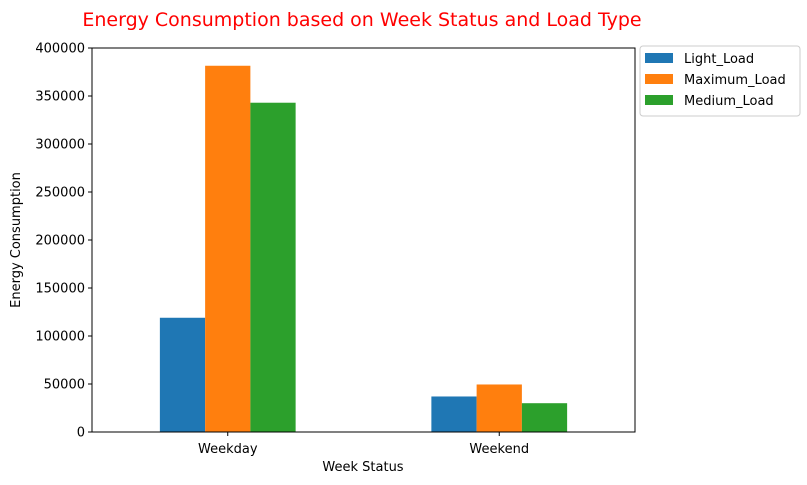 This screenshot has width=807, height=485. I want to click on bar-light-load-weekday, so click(182, 374).